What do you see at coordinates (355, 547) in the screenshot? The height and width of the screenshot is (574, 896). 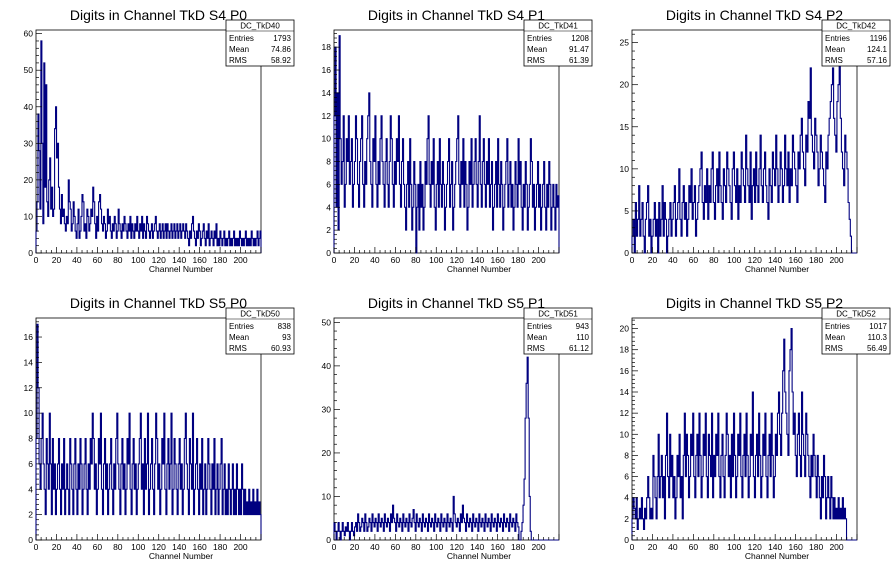 I see `x-tick-label: 20` at bounding box center [355, 547].